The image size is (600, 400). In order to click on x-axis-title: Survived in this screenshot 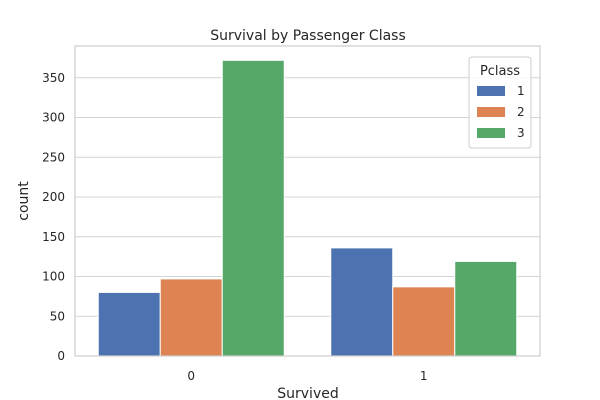, I will do `click(307, 393)`.